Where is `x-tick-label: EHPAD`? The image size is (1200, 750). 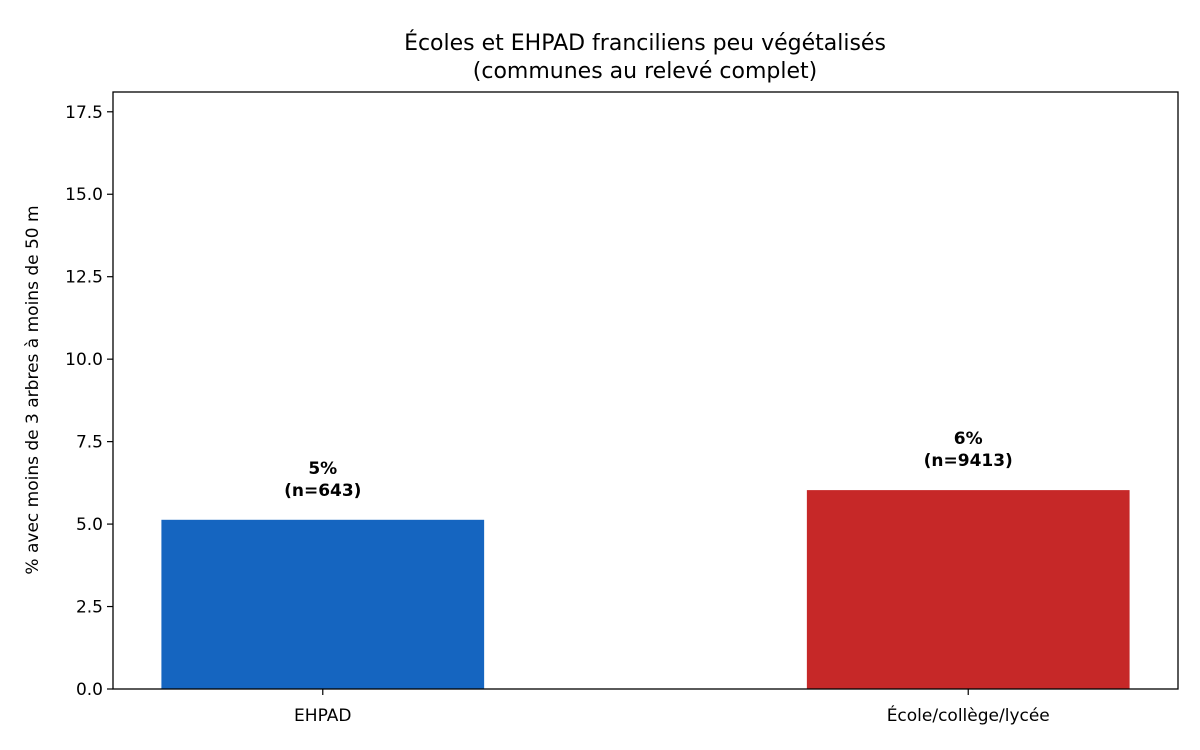 x-tick-label: EHPAD is located at coordinates (322, 716).